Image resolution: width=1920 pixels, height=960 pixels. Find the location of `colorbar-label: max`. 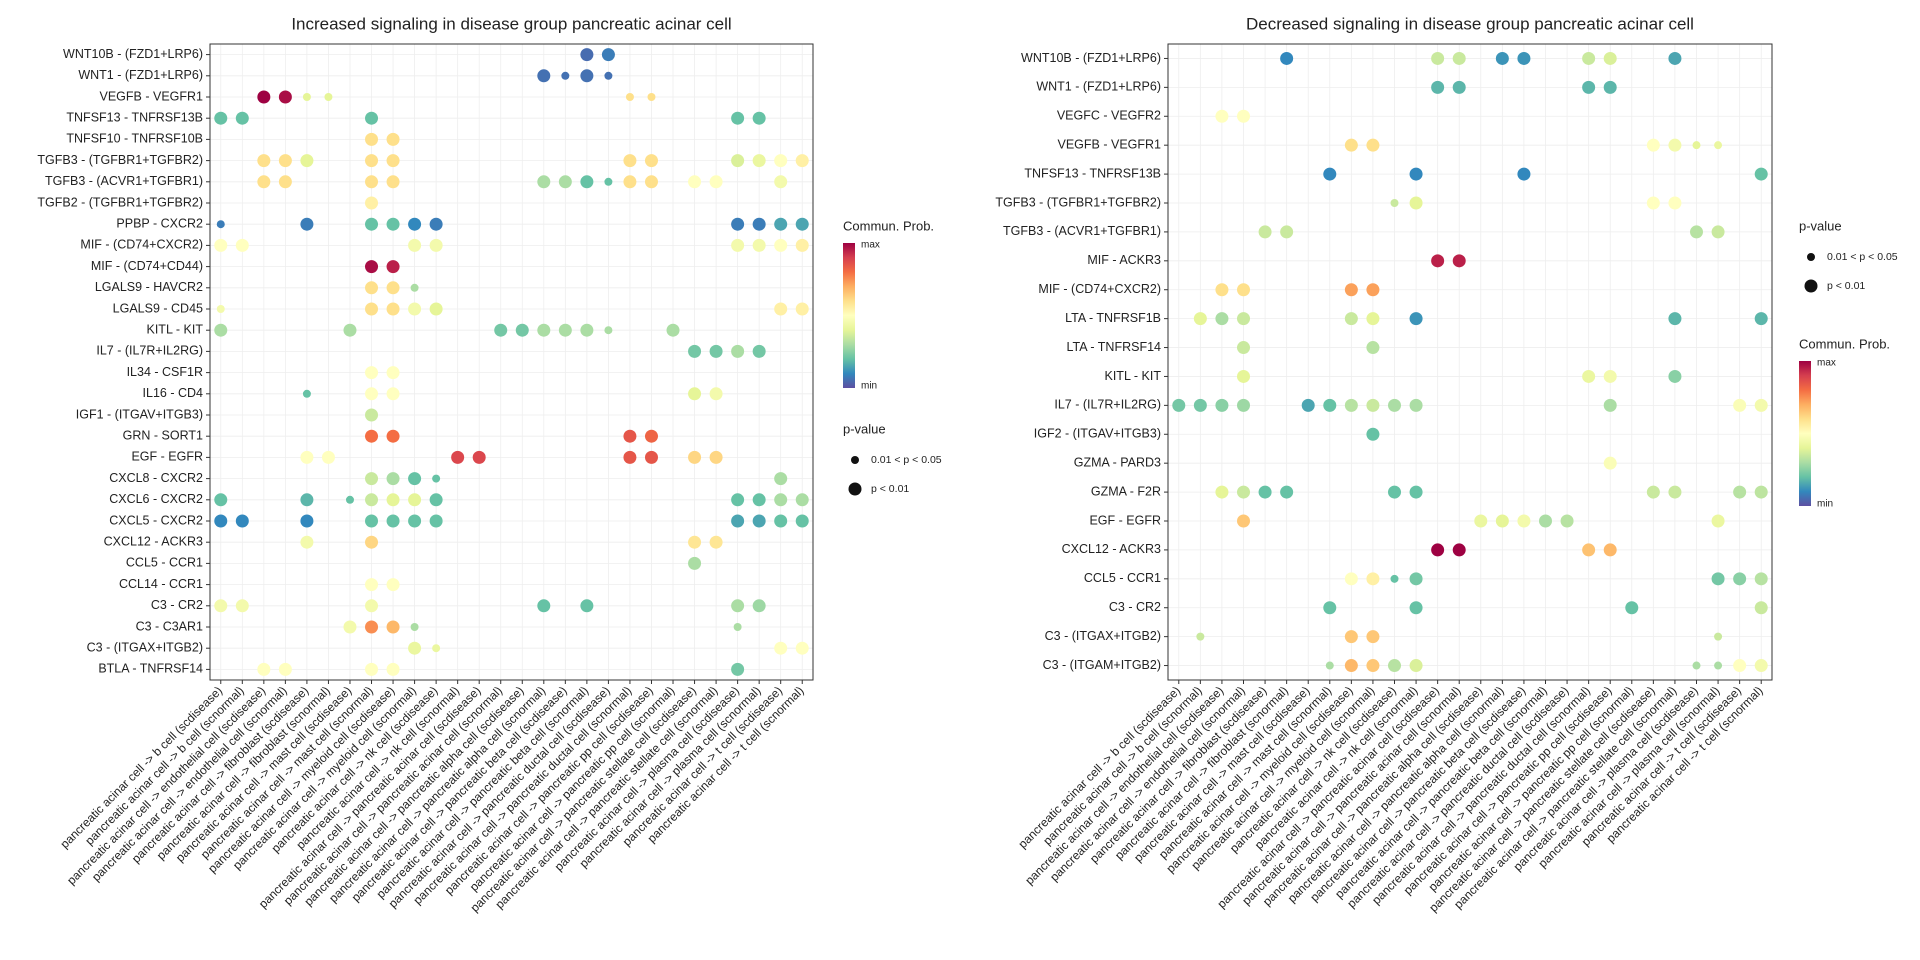

colorbar-label: max is located at coordinates (870, 245).